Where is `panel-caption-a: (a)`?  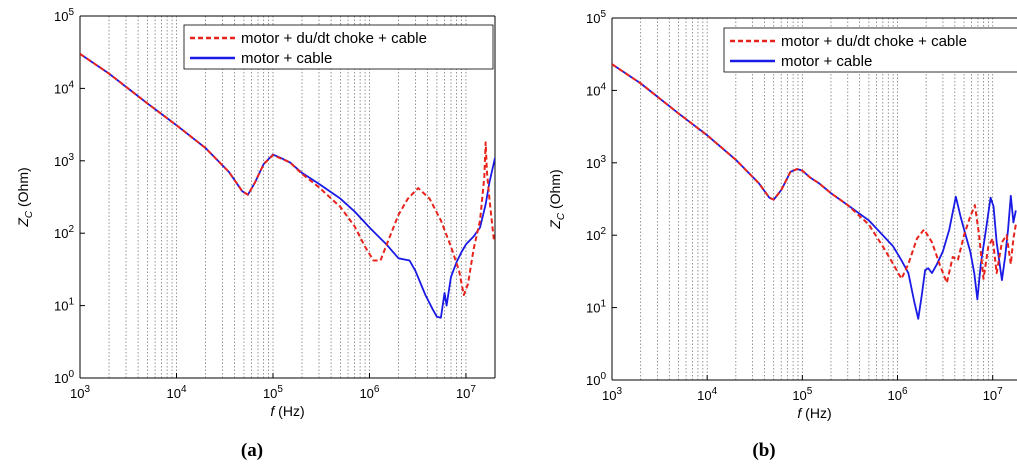
panel-caption-a: (a) is located at coordinates (252, 450).